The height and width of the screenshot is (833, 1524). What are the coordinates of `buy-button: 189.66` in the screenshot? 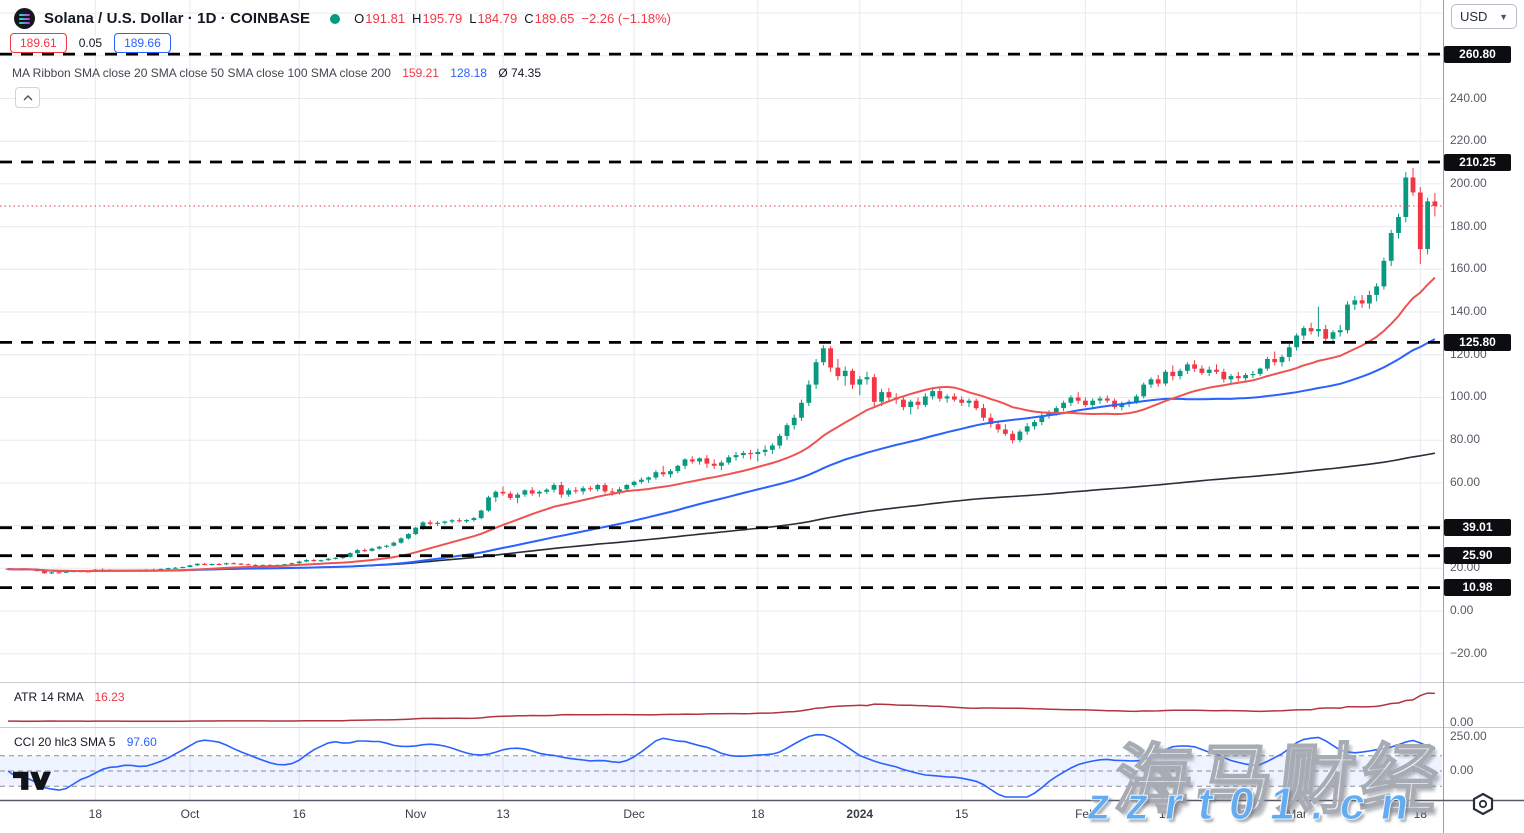 It's located at (142, 43).